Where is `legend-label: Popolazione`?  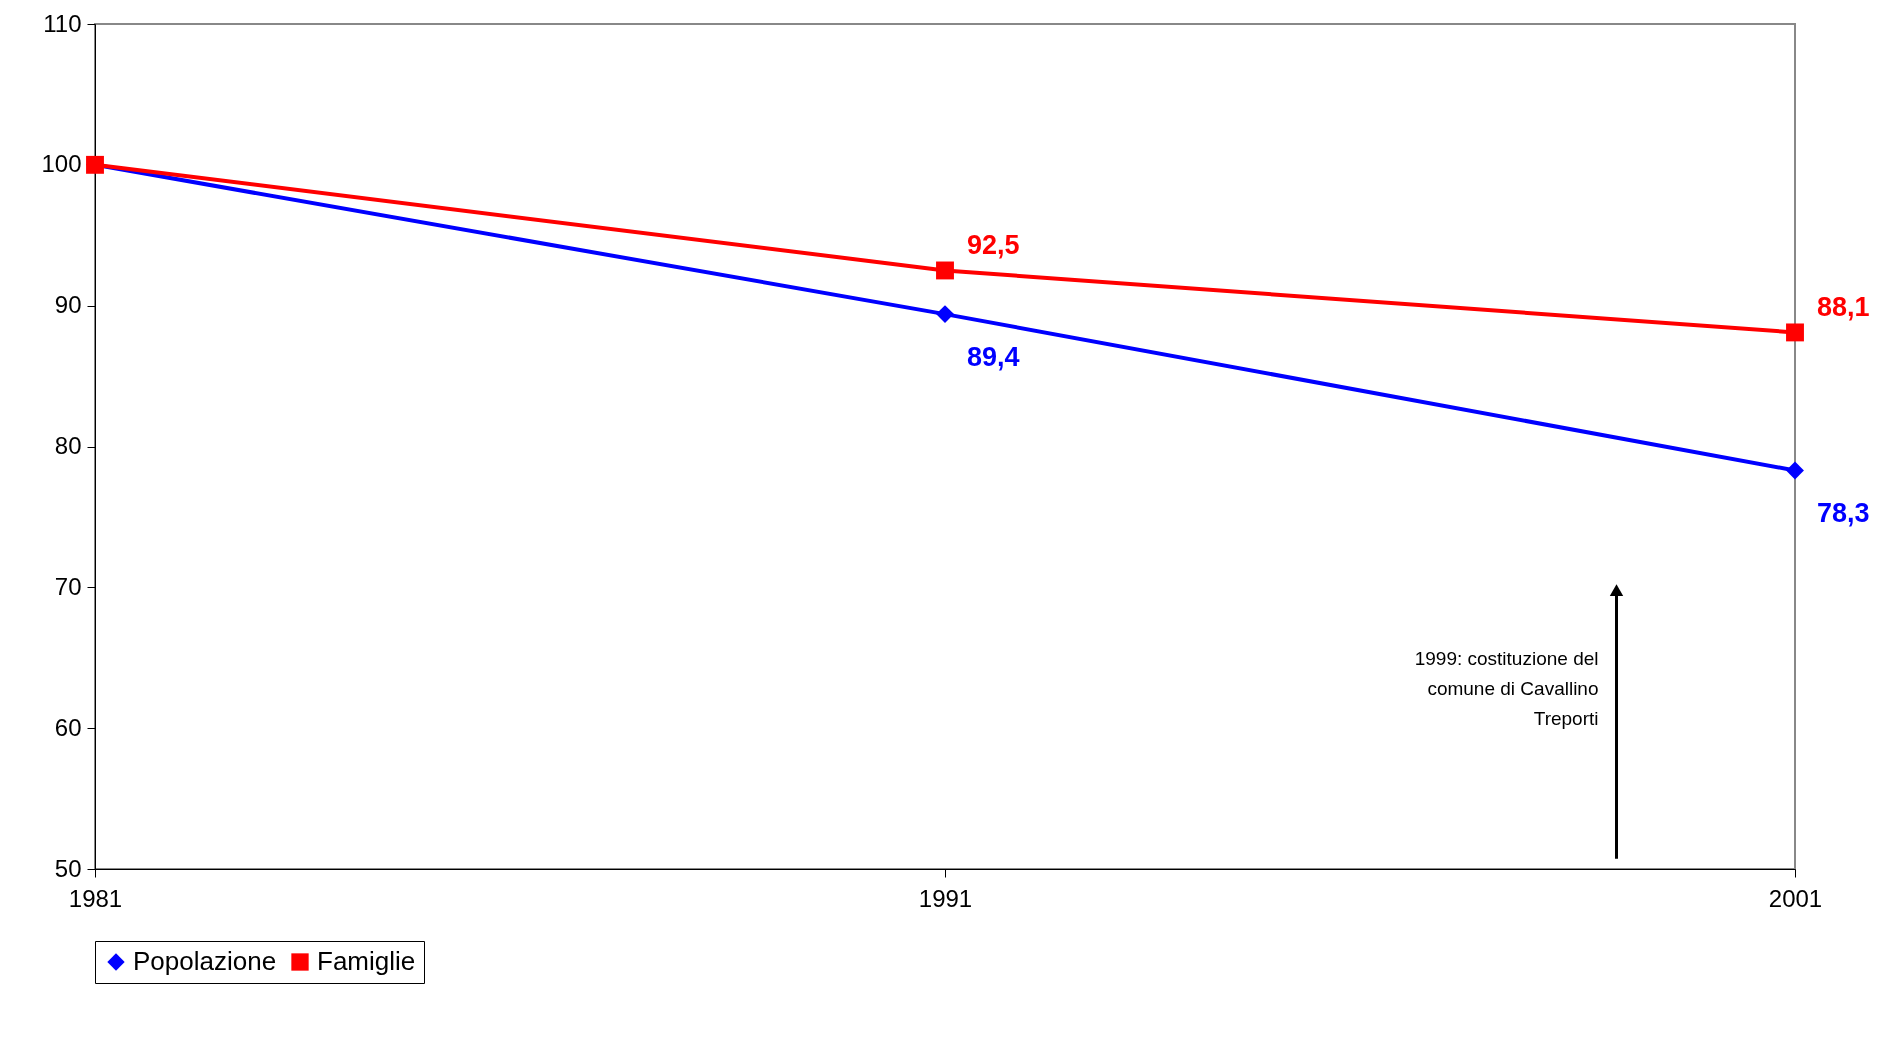
legend-label: Popolazione is located at coordinates (205, 961).